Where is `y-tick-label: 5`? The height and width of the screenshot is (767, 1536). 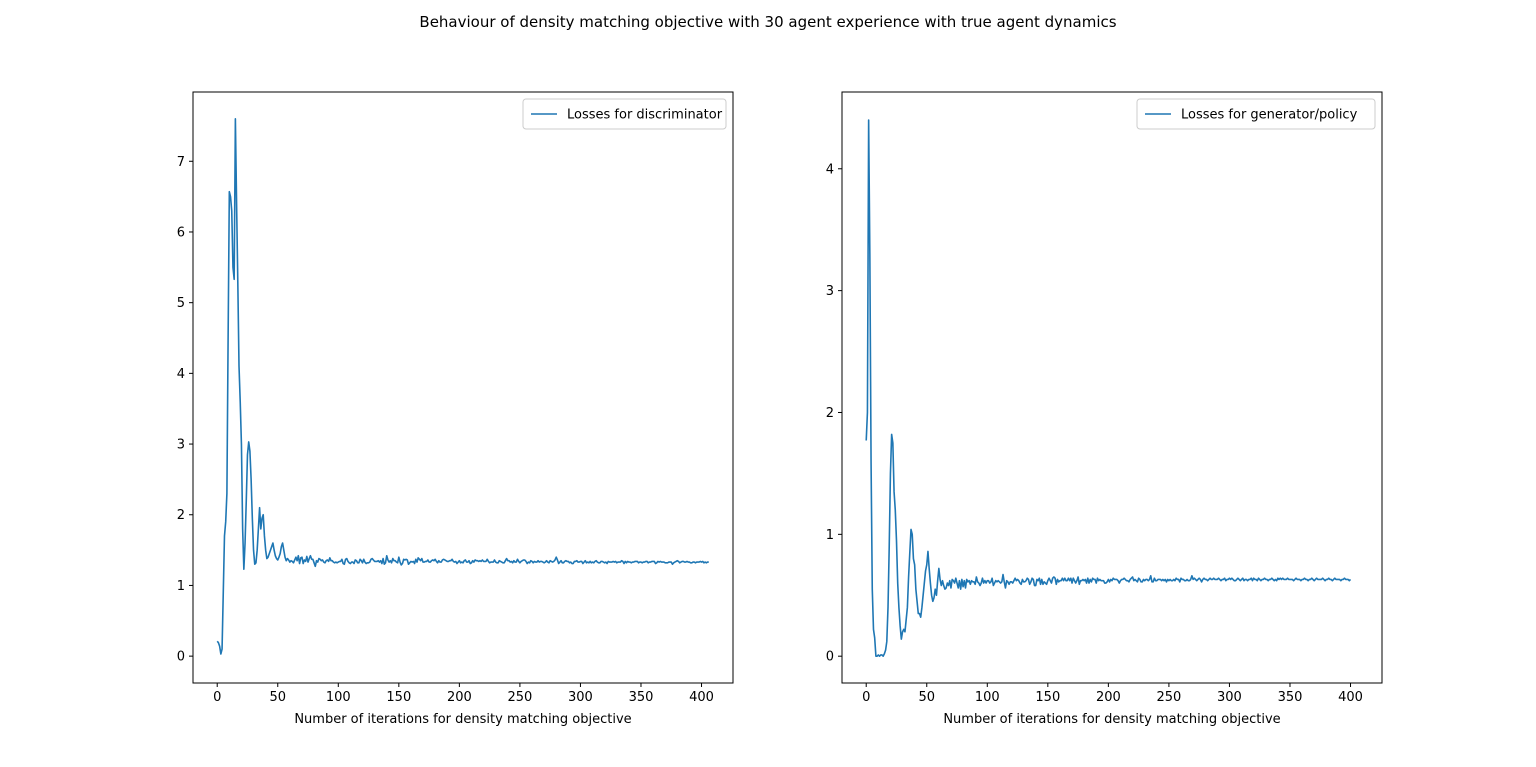 y-tick-label: 5 is located at coordinates (181, 303).